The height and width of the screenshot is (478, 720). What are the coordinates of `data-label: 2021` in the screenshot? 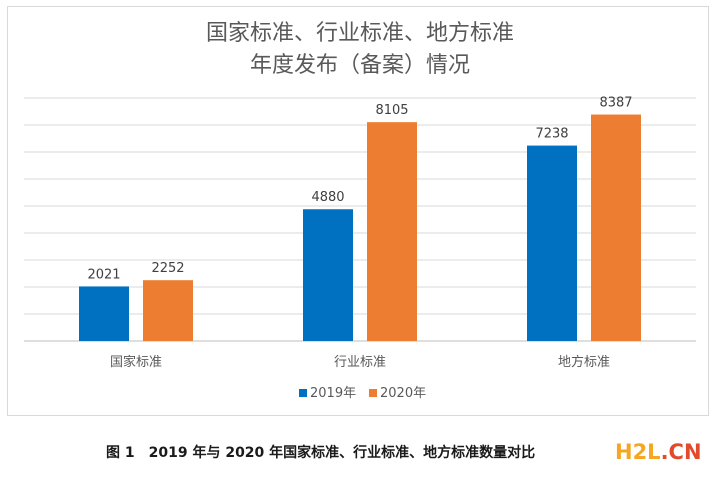 It's located at (103, 274).